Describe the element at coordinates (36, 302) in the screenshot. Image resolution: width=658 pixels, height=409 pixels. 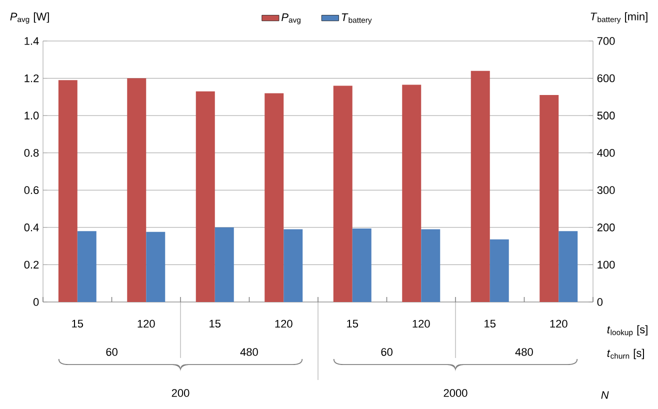
I see `y-tick-label: 0` at that location.